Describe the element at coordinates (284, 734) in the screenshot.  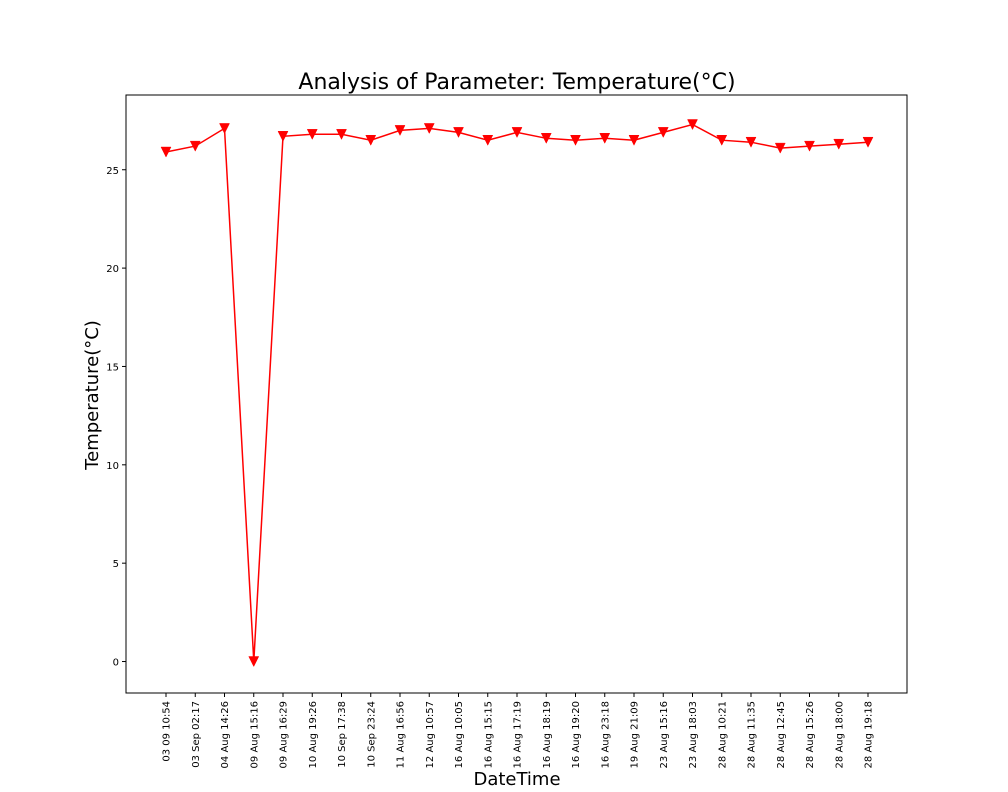
I see `x-tick-label: 09 Aug 16:29` at that location.